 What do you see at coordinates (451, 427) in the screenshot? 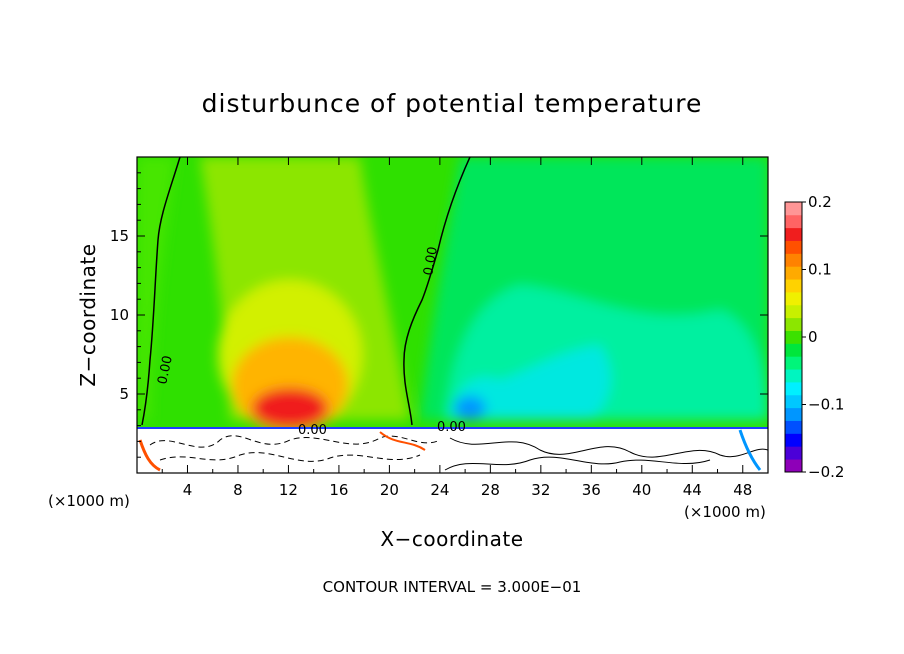
I see `contour-label-lower-2: 0.00` at bounding box center [451, 427].